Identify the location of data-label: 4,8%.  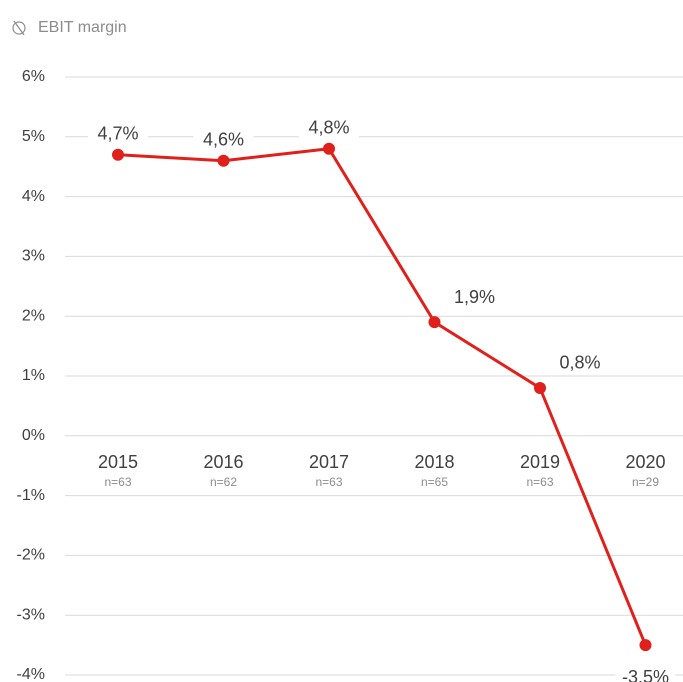
(328, 128).